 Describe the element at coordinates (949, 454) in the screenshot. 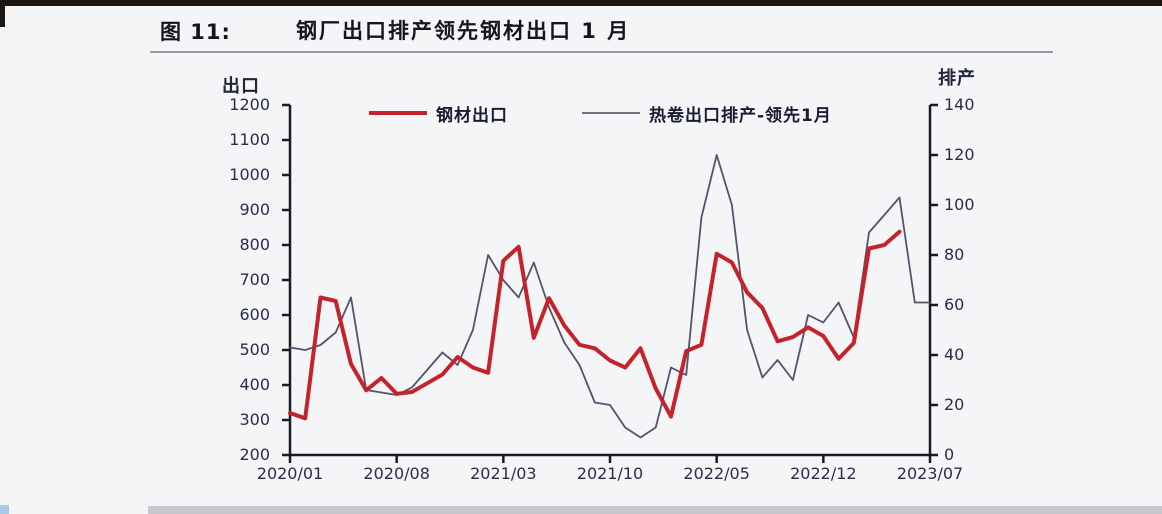

I see `right-axis-tick-label: 0` at that location.